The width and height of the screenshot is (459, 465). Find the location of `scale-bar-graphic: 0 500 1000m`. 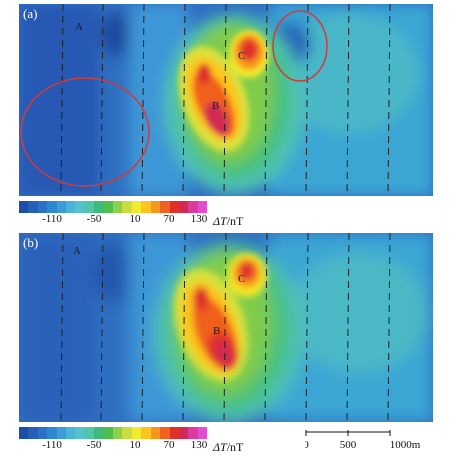

scale-bar-graphic: 0 500 1000m is located at coordinates (362, 440).